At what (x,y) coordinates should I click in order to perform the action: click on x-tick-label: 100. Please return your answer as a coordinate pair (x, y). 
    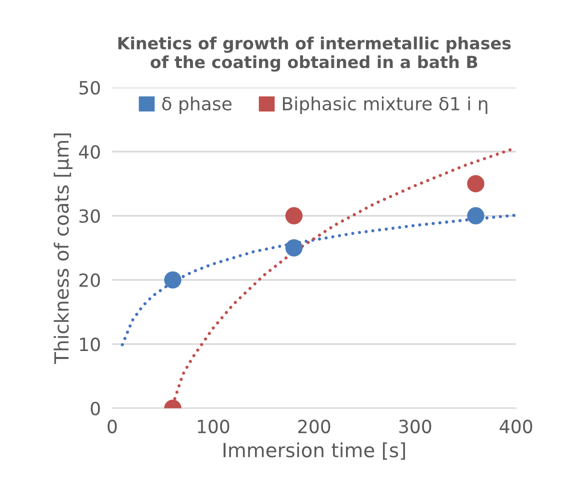
    Looking at the image, I should click on (214, 427).